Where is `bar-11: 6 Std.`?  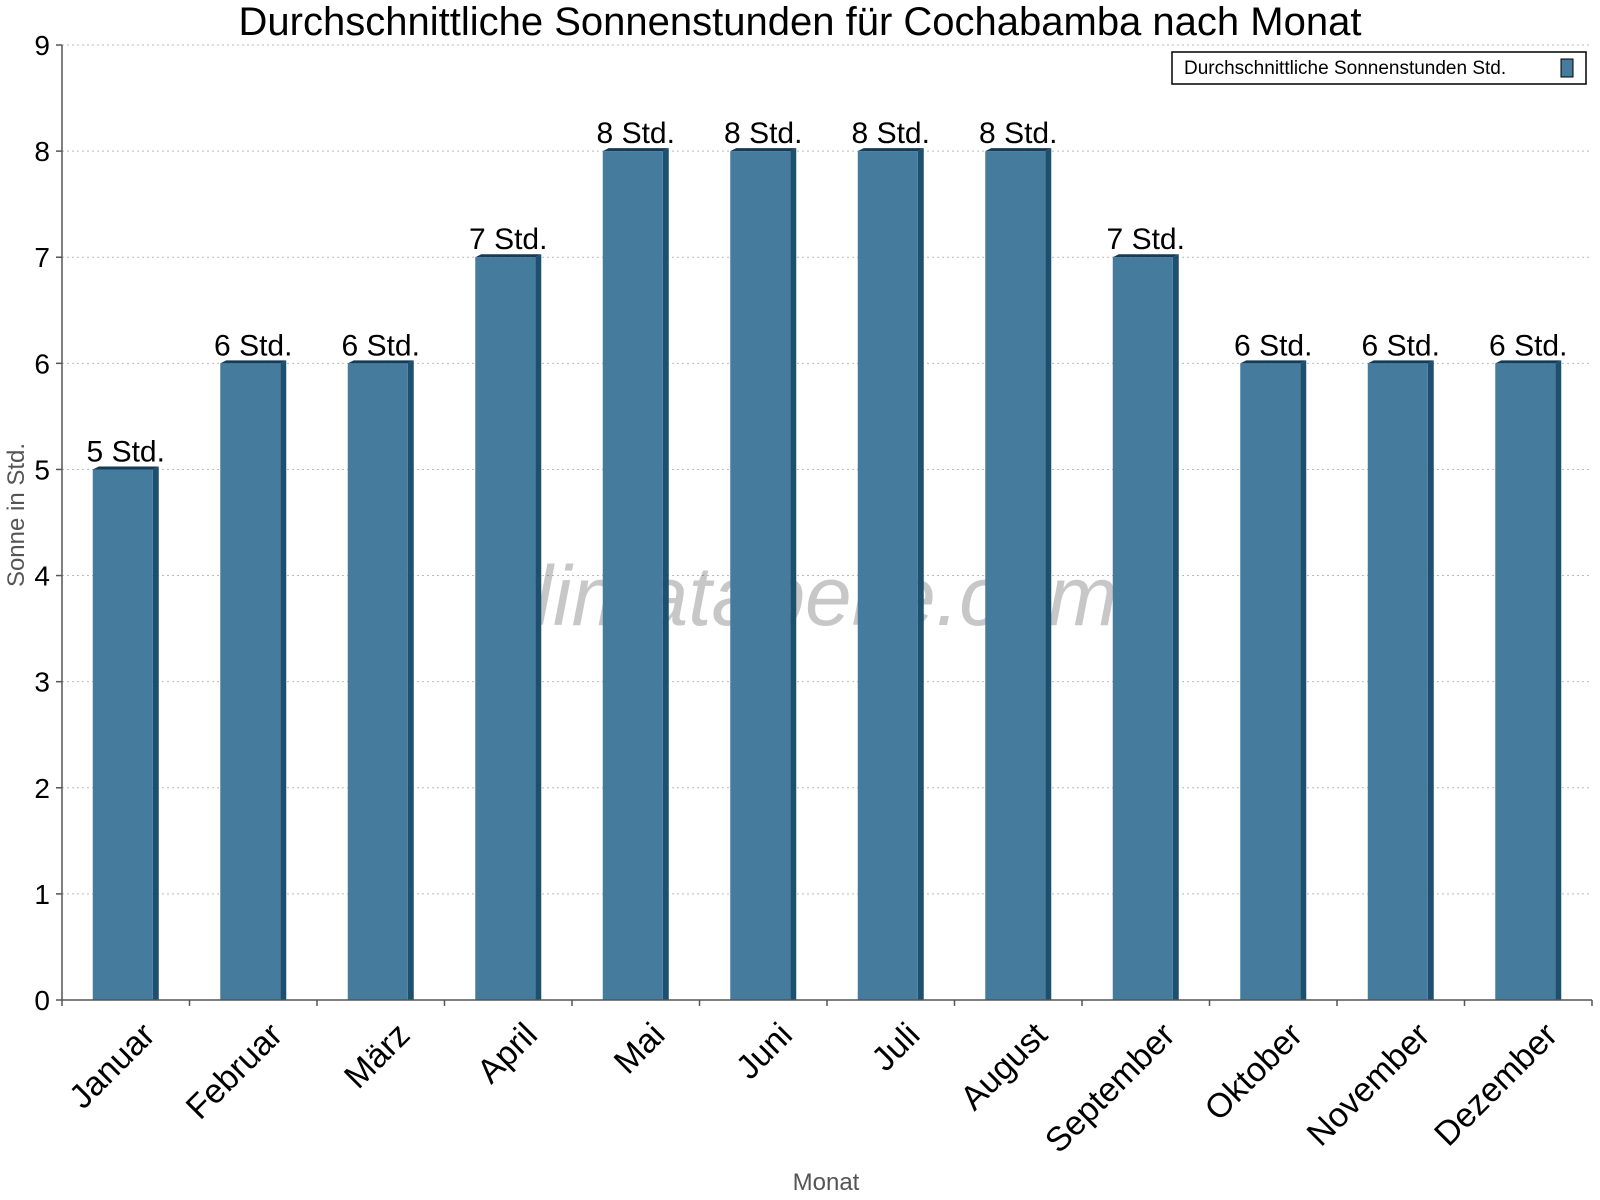 bar-11: 6 Std. is located at coordinates (1401, 664).